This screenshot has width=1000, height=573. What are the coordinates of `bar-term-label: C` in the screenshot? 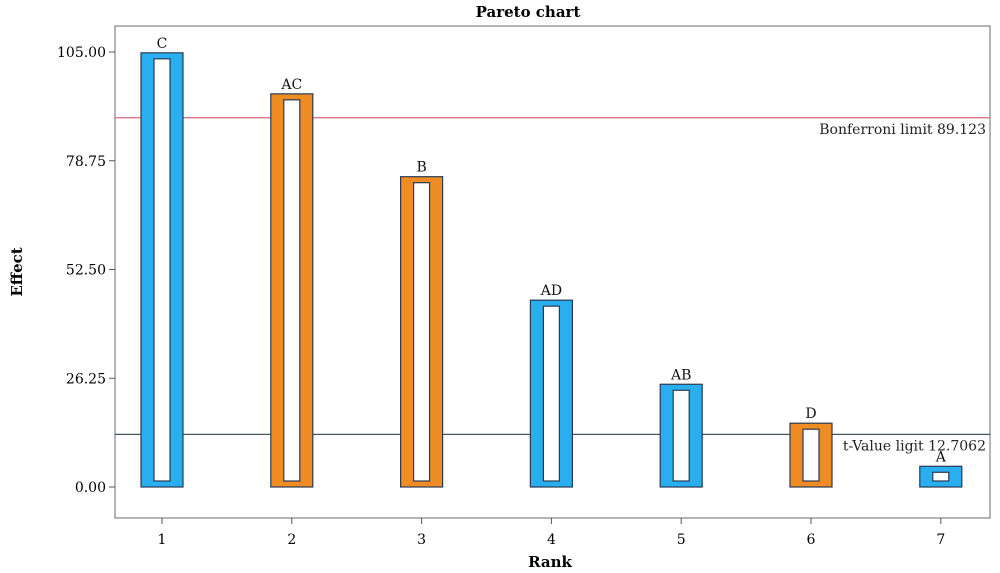 It's located at (162, 44).